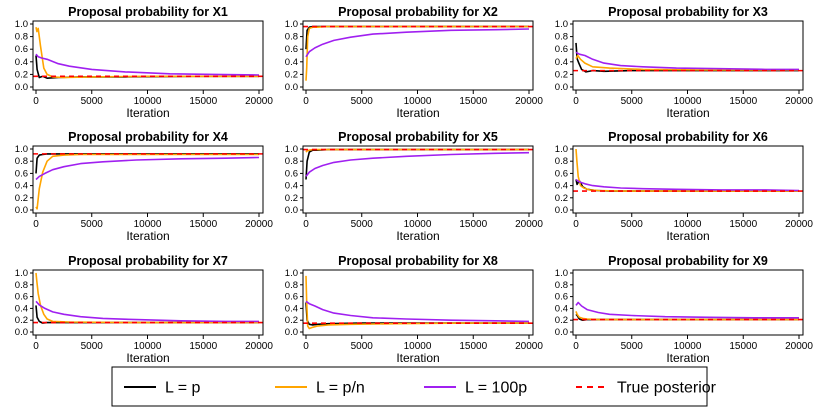 The width and height of the screenshot is (817, 409). What do you see at coordinates (418, 261) in the screenshot?
I see `panel-title: Proposal probability for X8` at bounding box center [418, 261].